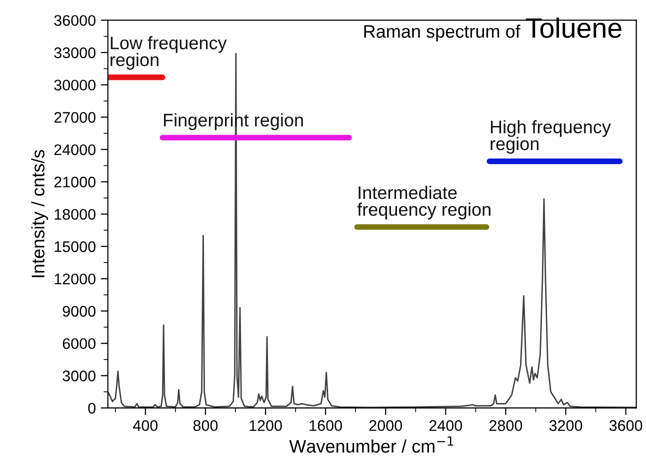 The height and width of the screenshot is (470, 646). I want to click on x-tick-label: 400, so click(145, 425).